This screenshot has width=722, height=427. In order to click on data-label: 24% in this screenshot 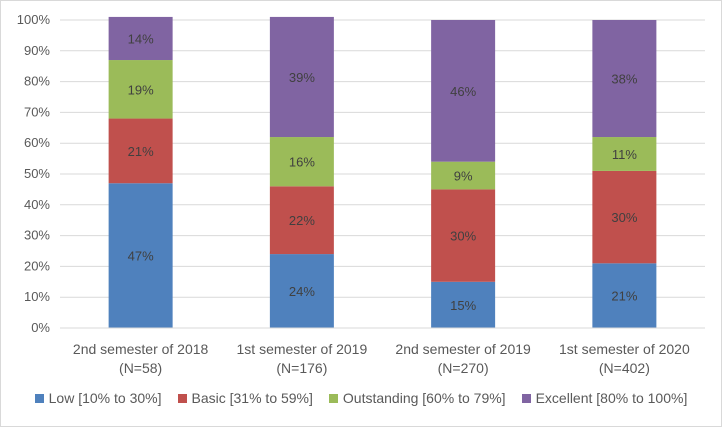, I will do `click(302, 291)`.